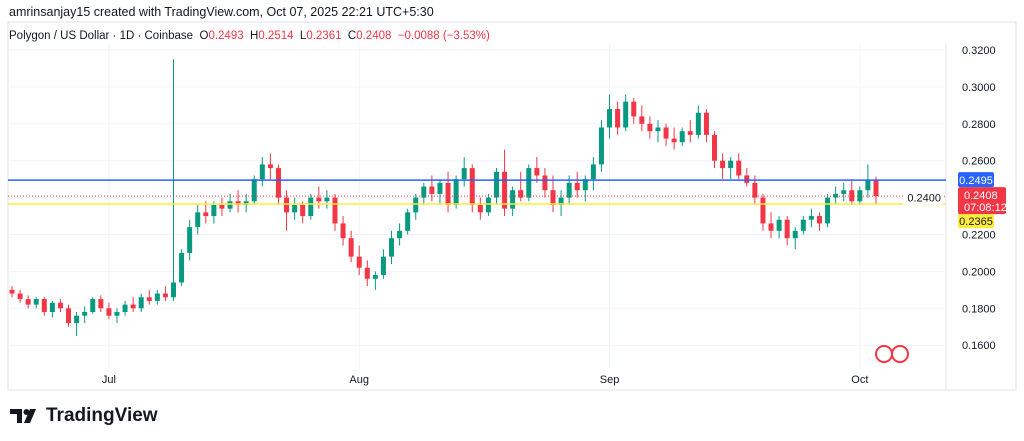  What do you see at coordinates (477, 192) in the screenshot?
I see `horizontal-lines` at bounding box center [477, 192].